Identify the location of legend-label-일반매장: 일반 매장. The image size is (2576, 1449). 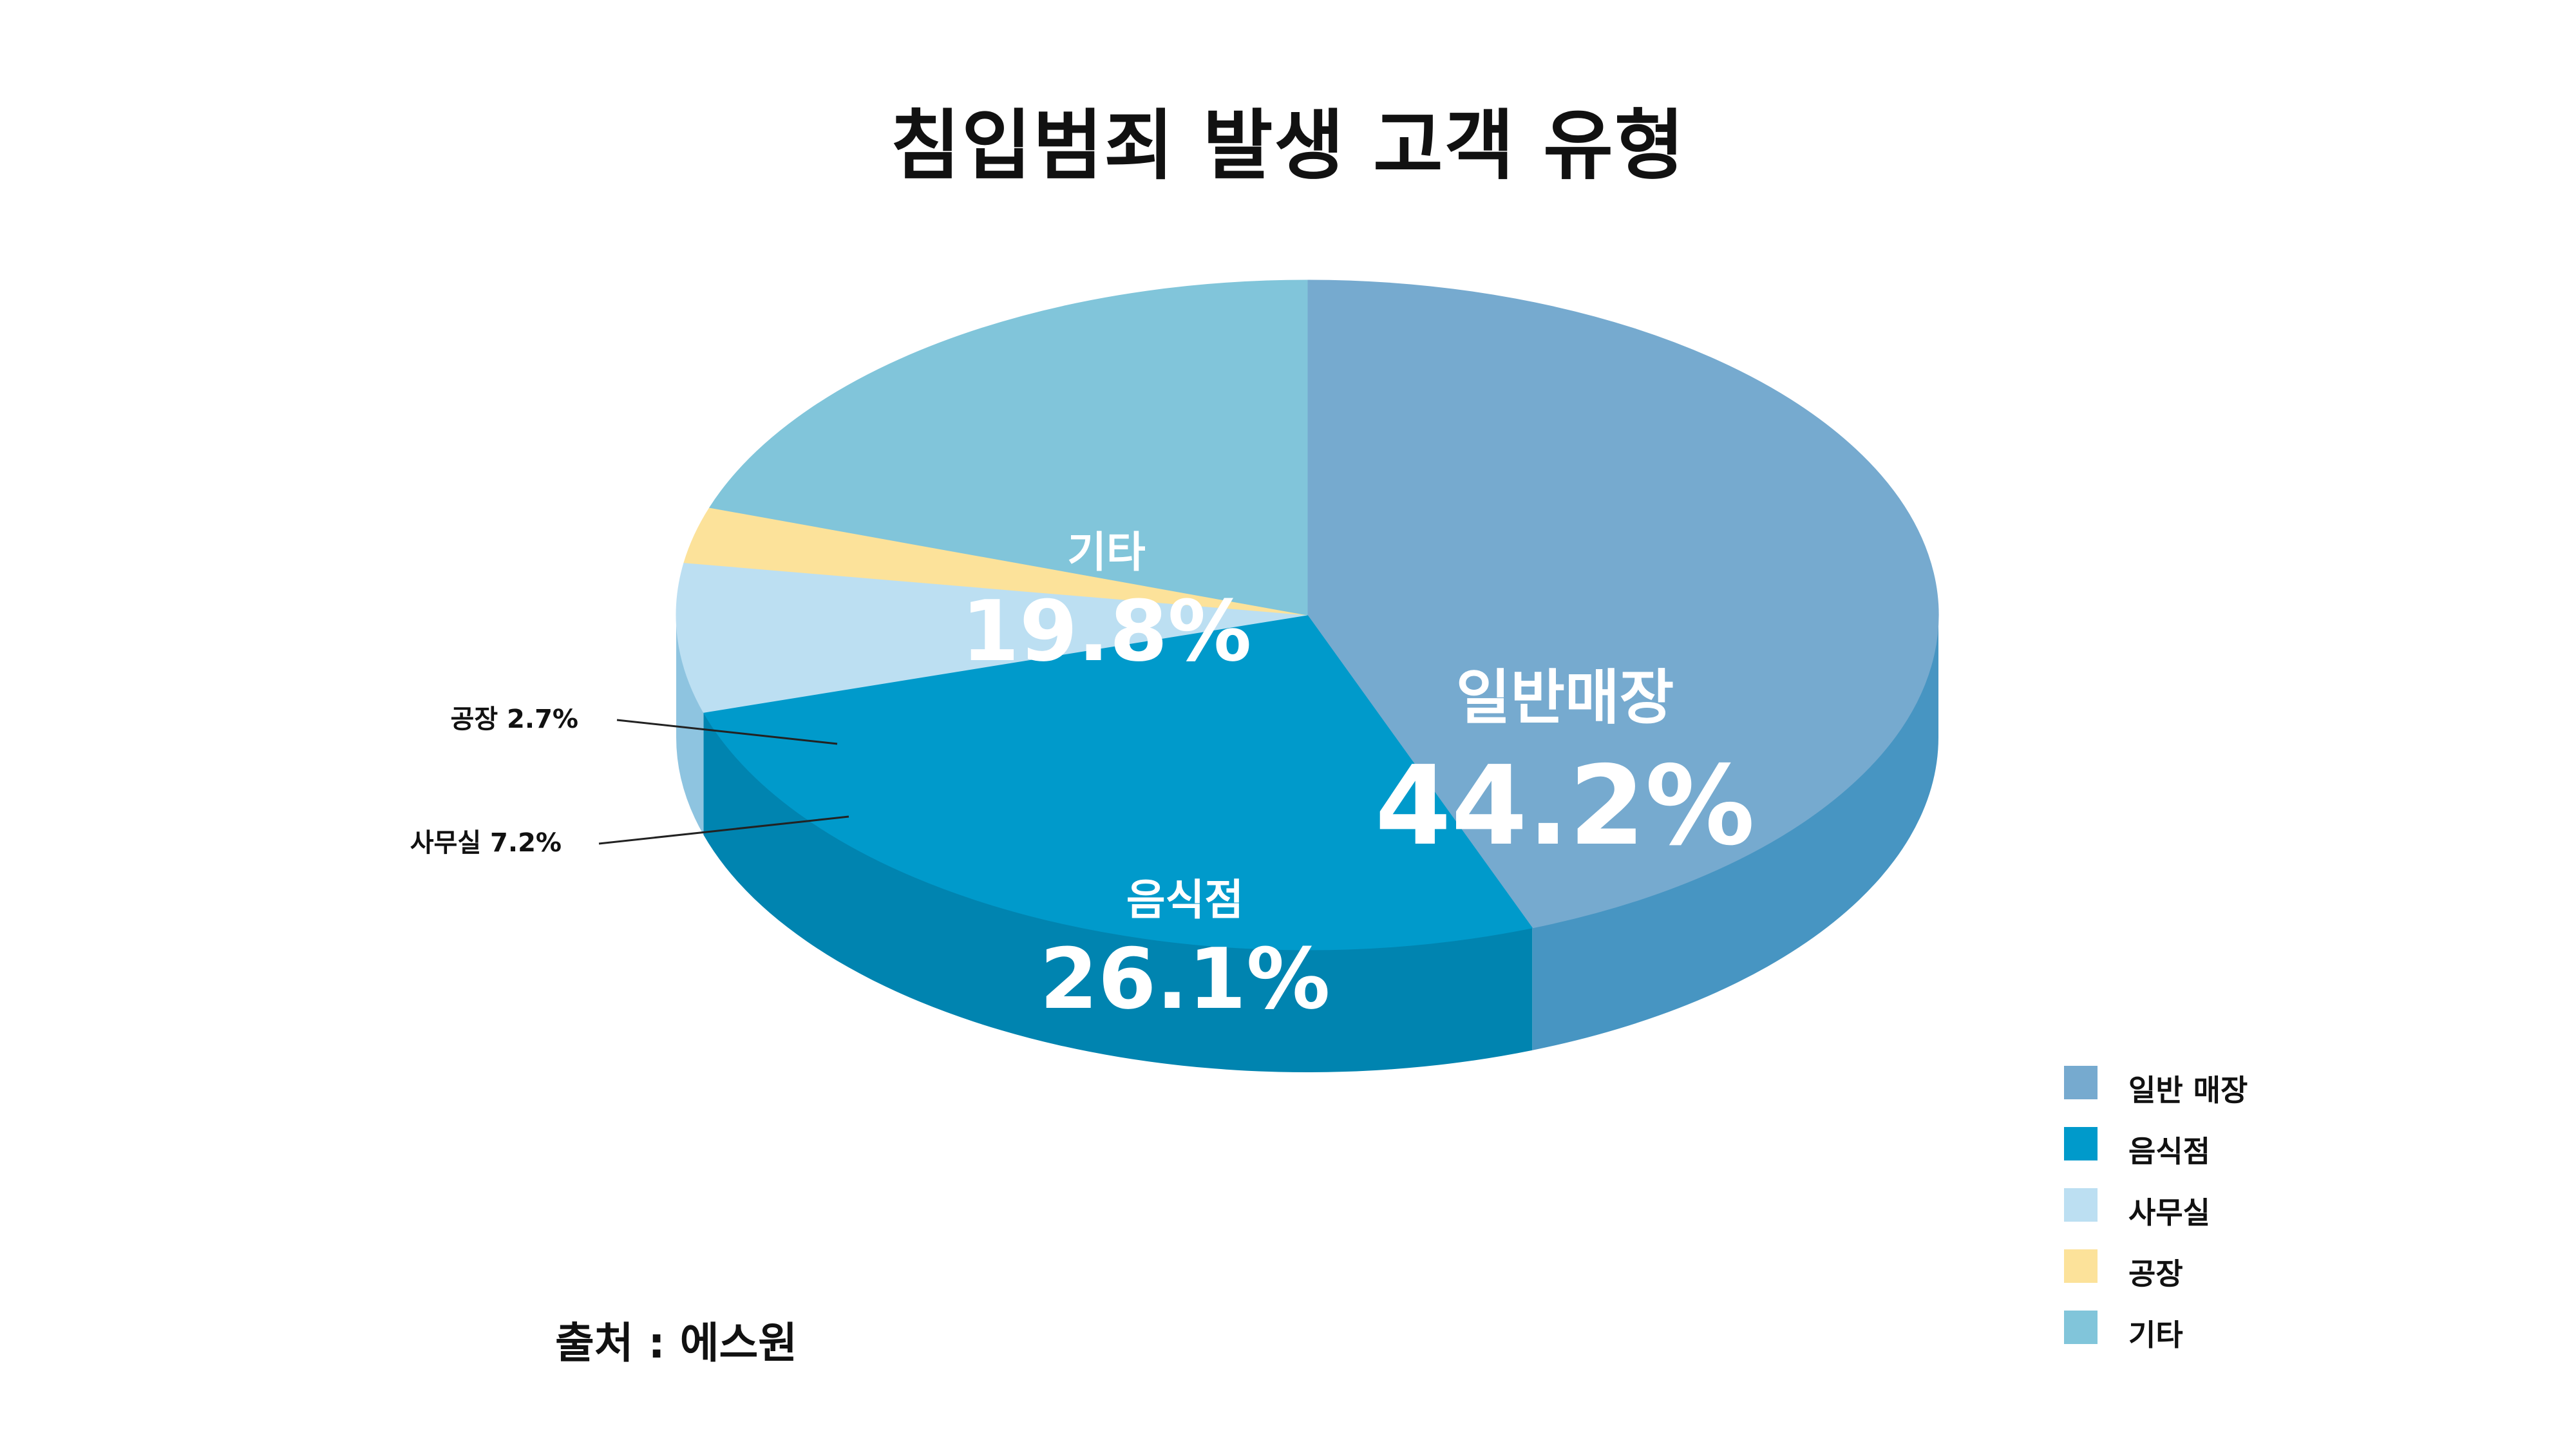
(2188, 1091).